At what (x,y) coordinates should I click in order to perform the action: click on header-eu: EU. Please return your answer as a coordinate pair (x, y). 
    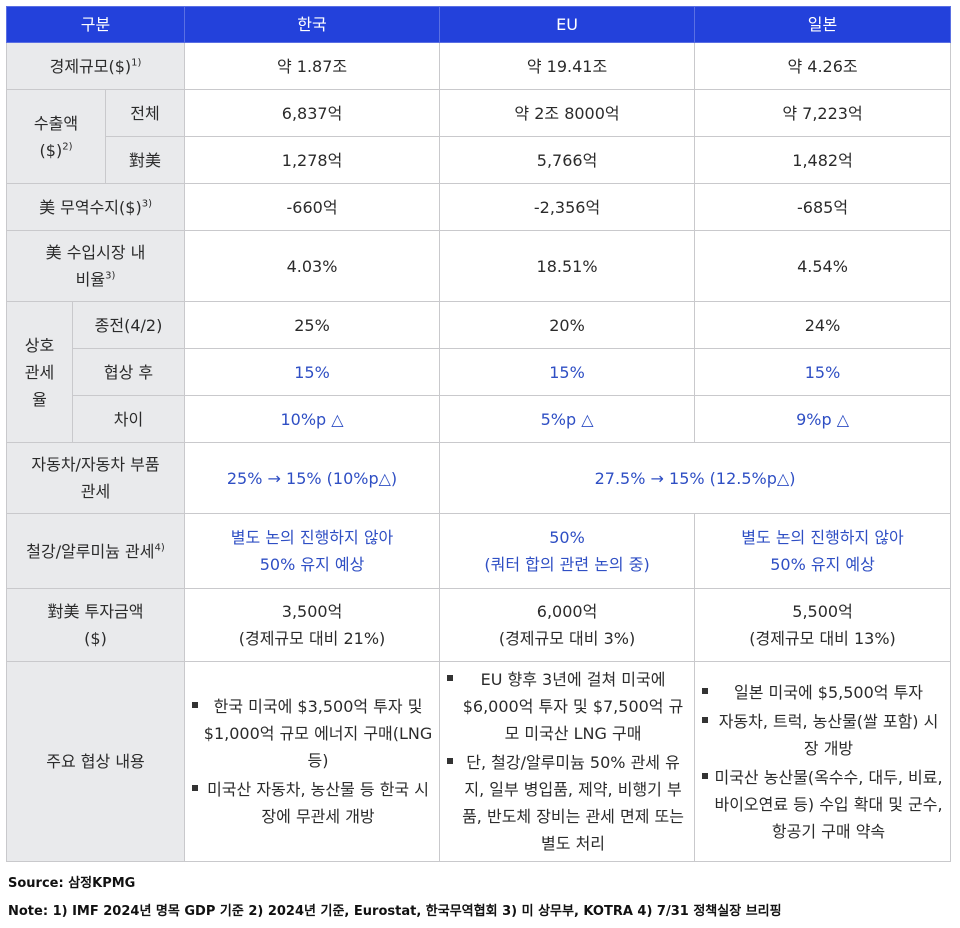
    Looking at the image, I should click on (567, 24).